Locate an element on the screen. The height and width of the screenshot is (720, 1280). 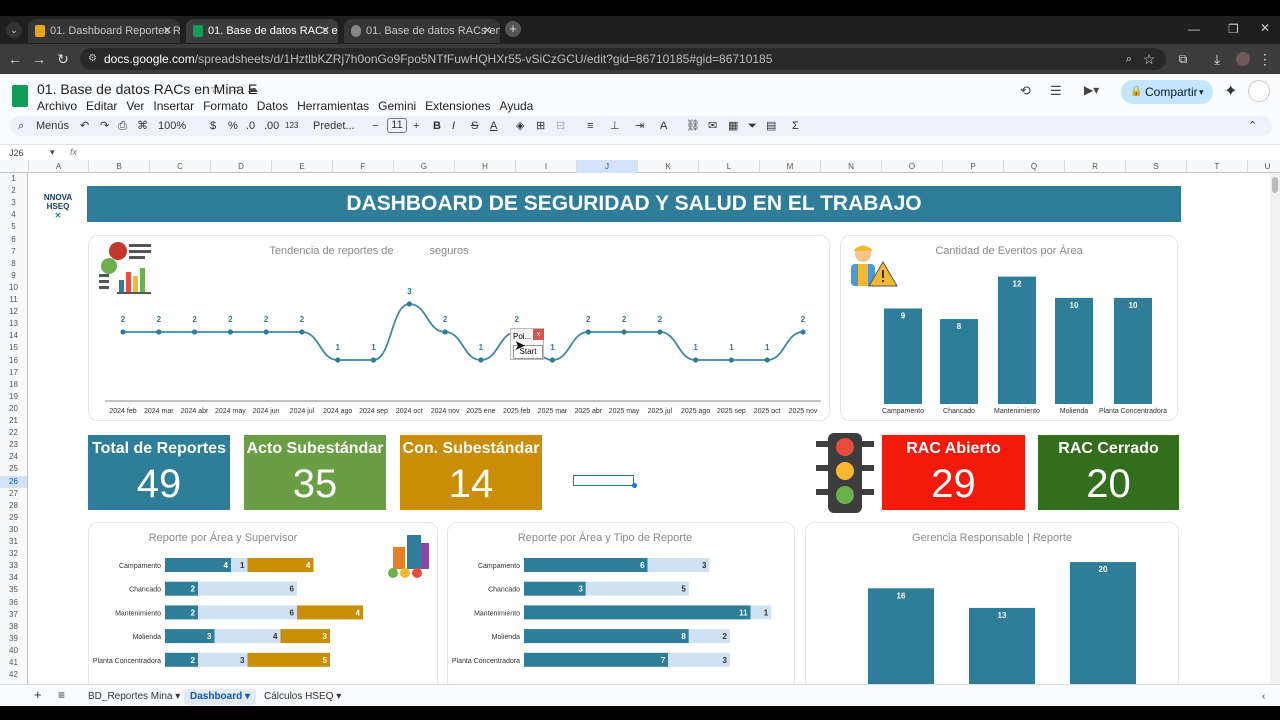
menu-datos: Datos is located at coordinates (272, 106).